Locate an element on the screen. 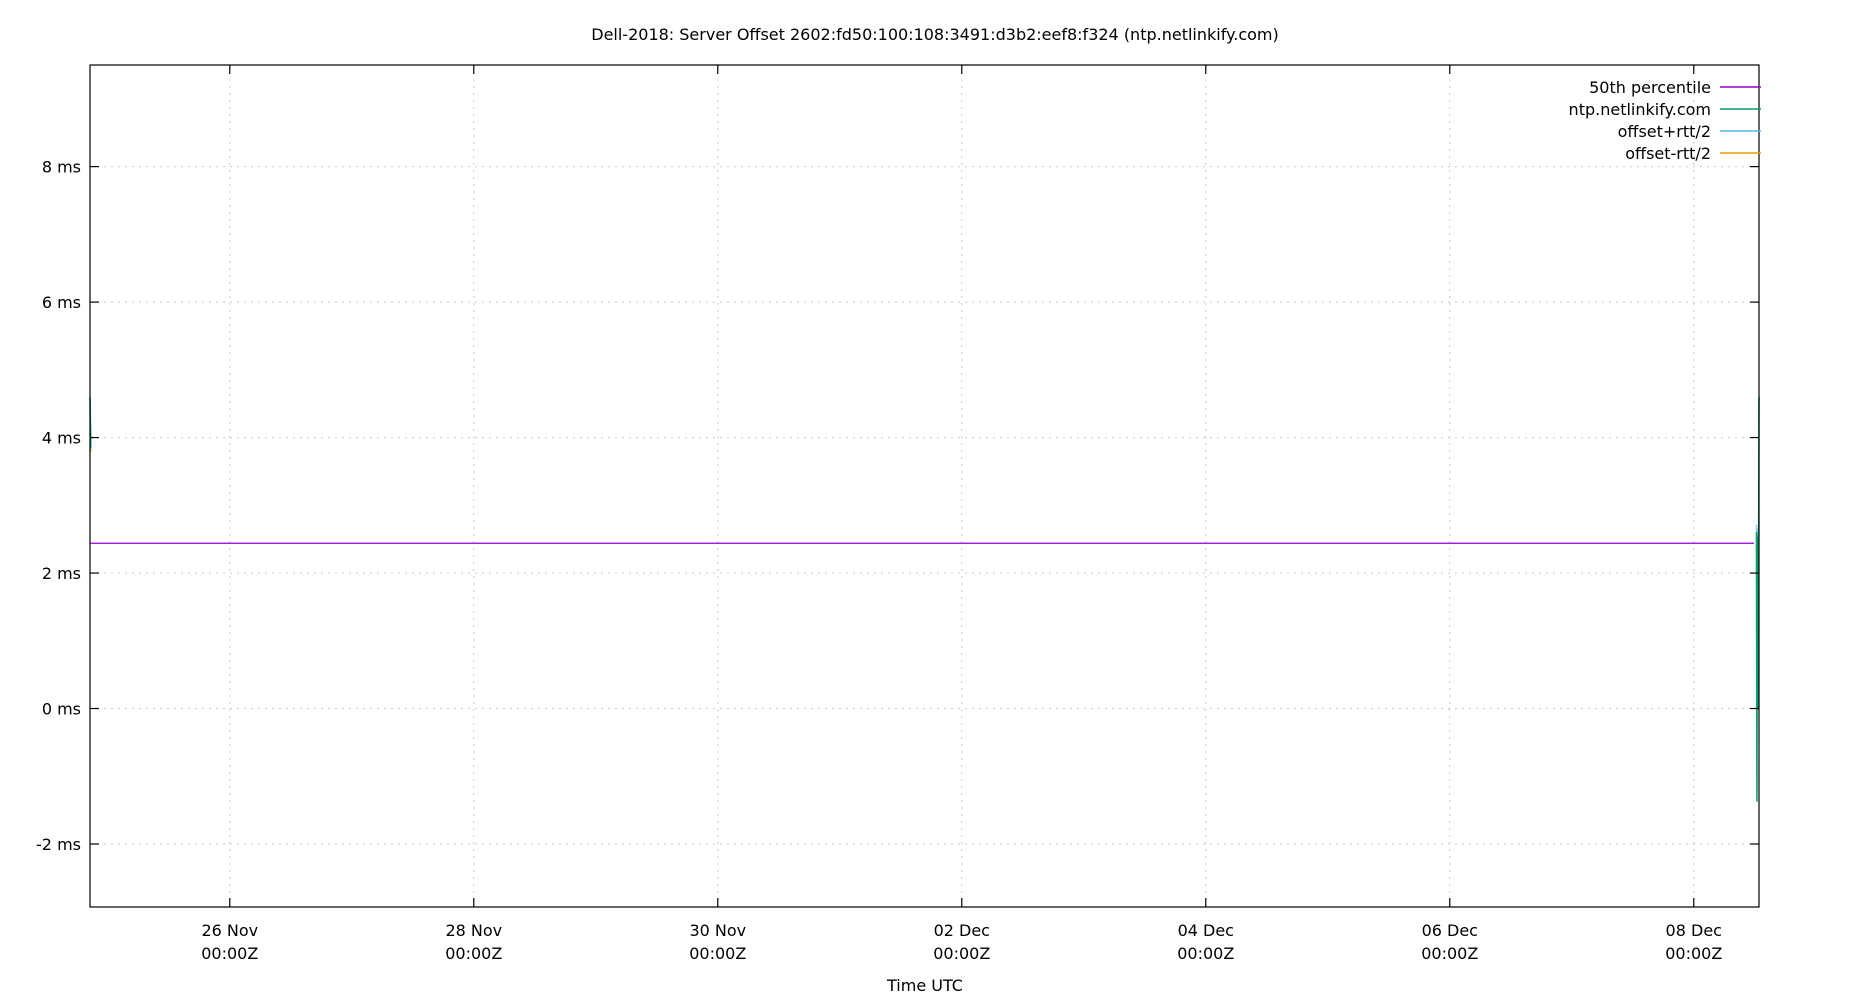  y-tick-label: 2 ms is located at coordinates (61, 573).